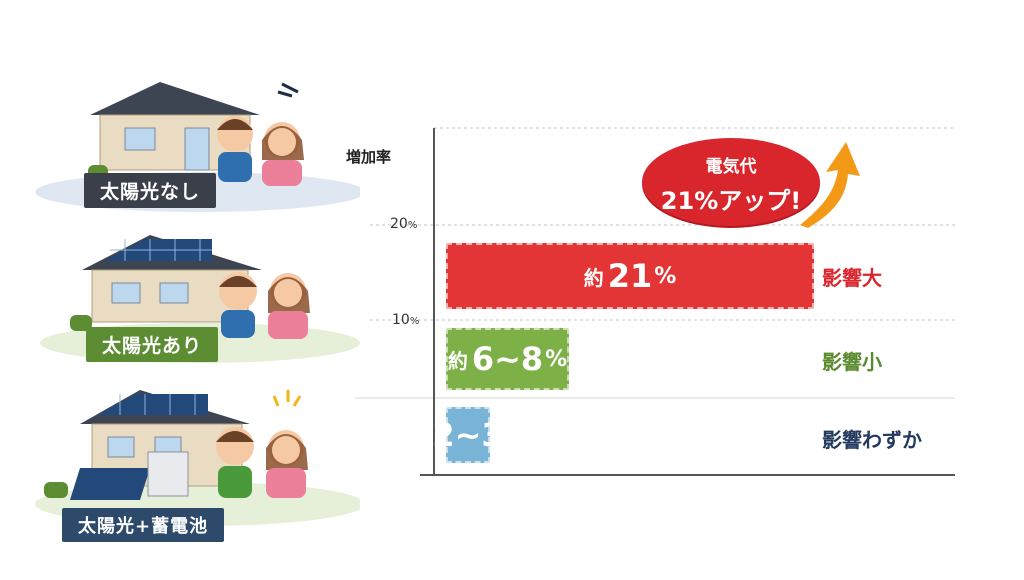  I want to click on bar-value-label: 21, so click(630, 276).